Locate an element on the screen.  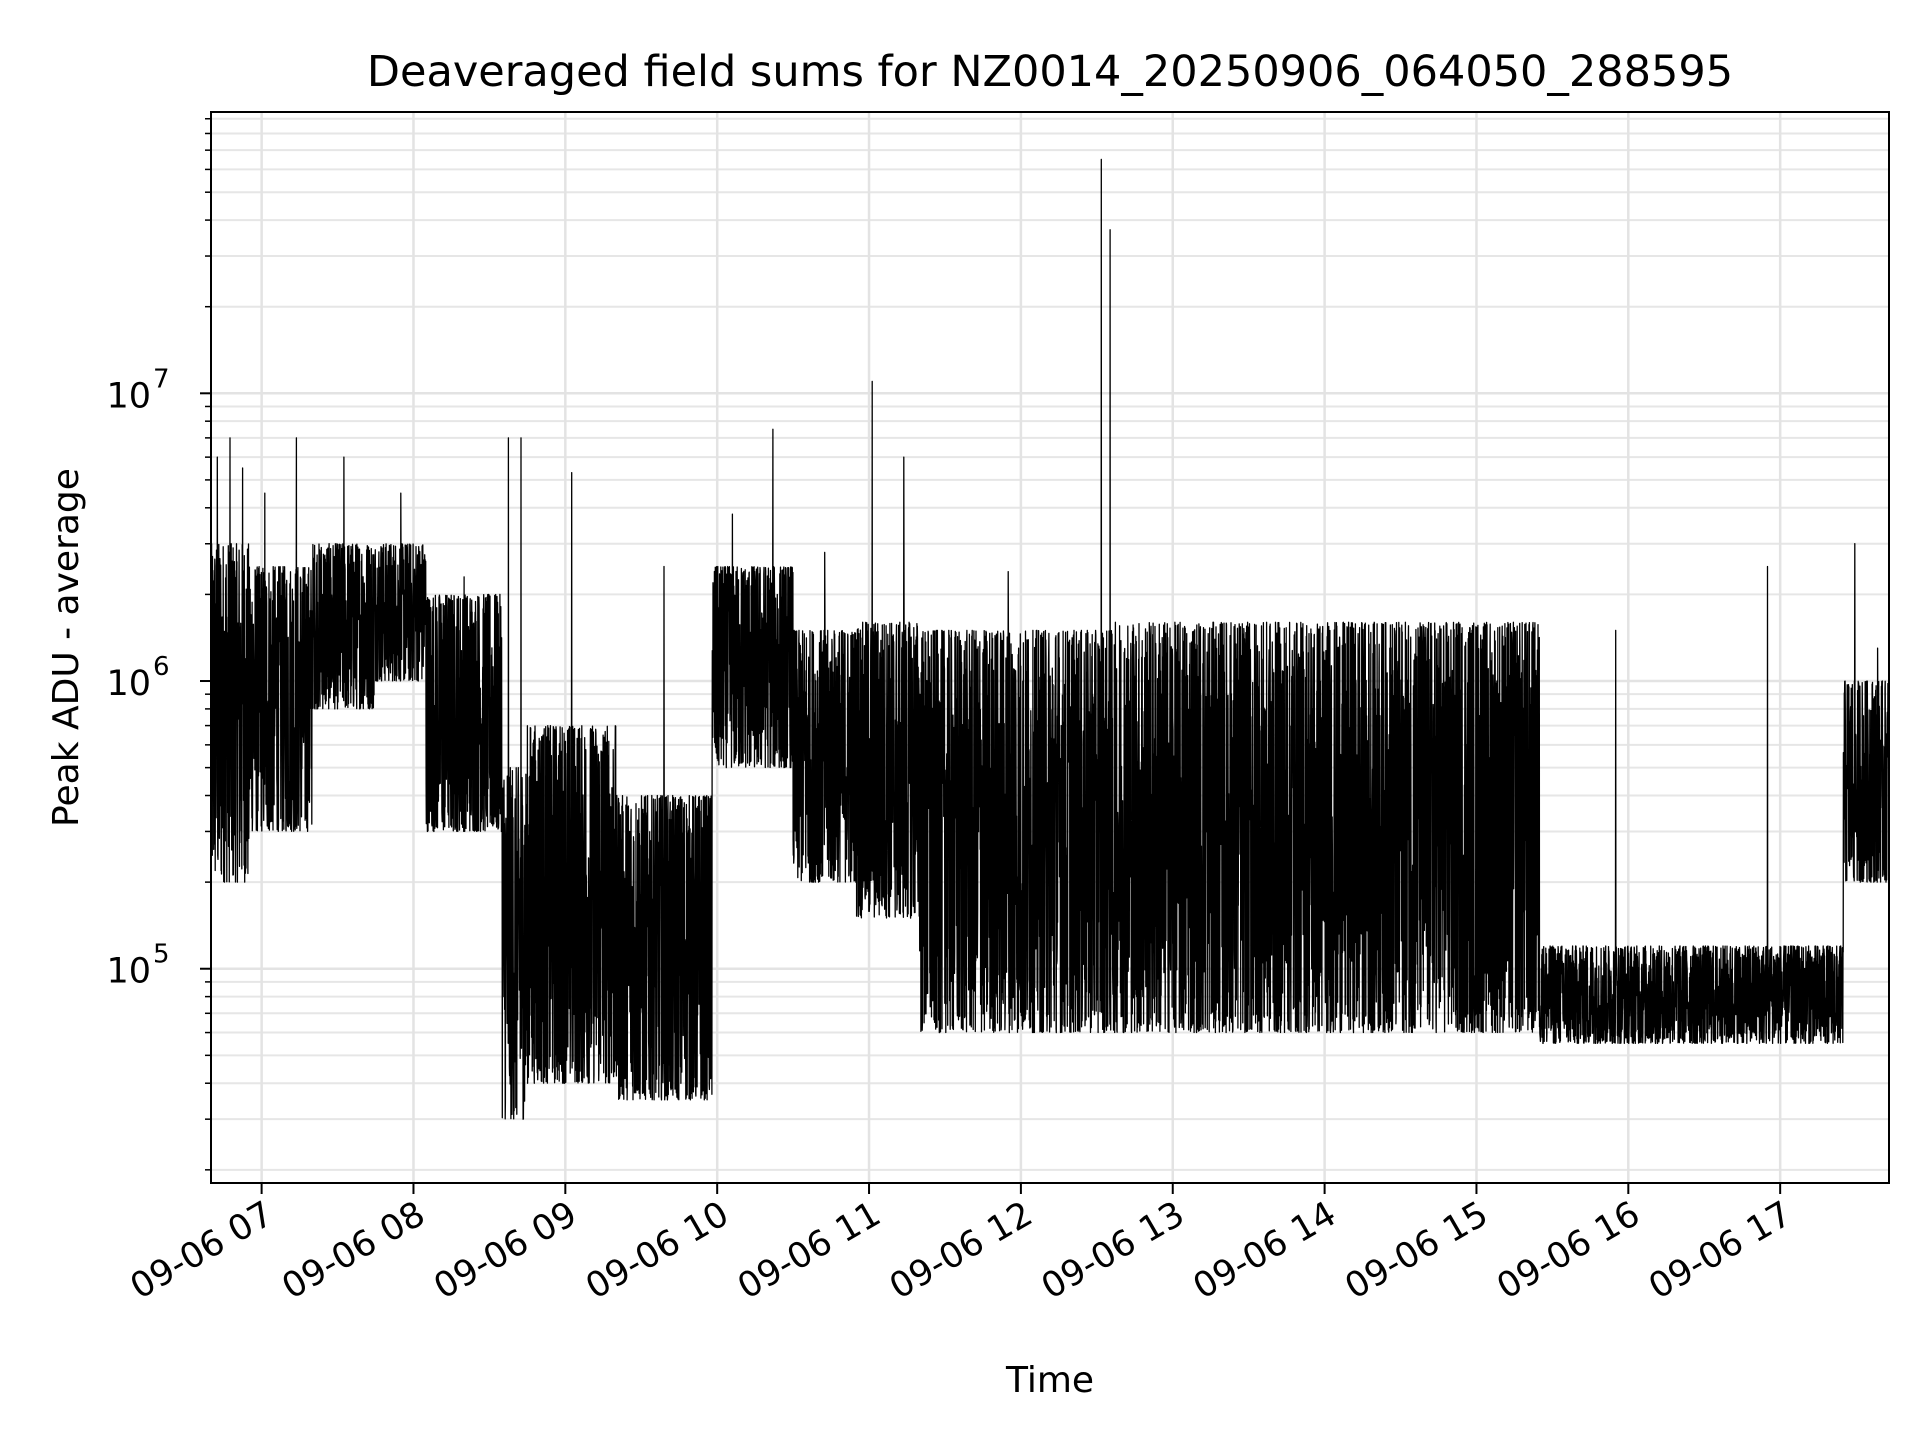
y-tick-exponent: 7 is located at coordinates (161, 379).